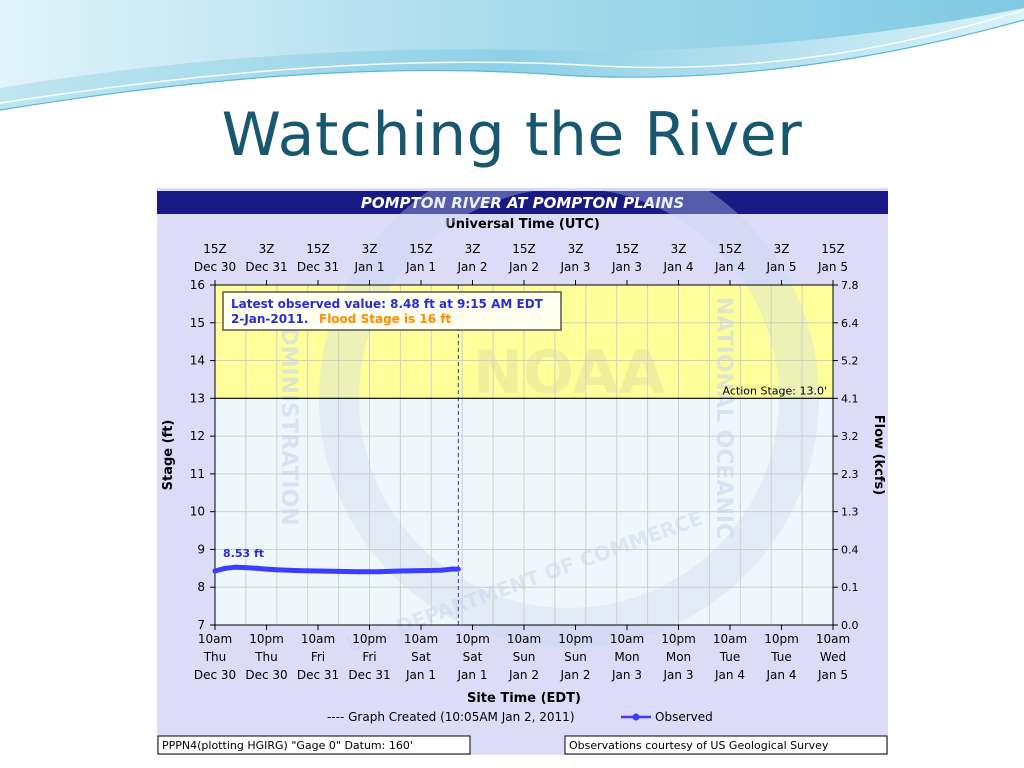  I want to click on footer-right-box, so click(726, 745).